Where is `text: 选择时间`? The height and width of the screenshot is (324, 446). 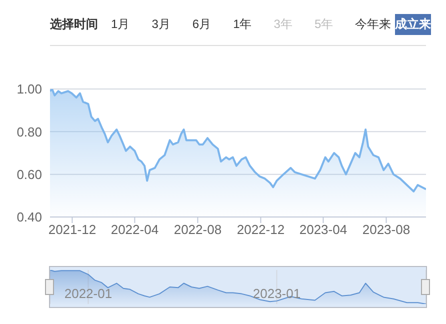
text: 选择时间 is located at coordinates (74, 24).